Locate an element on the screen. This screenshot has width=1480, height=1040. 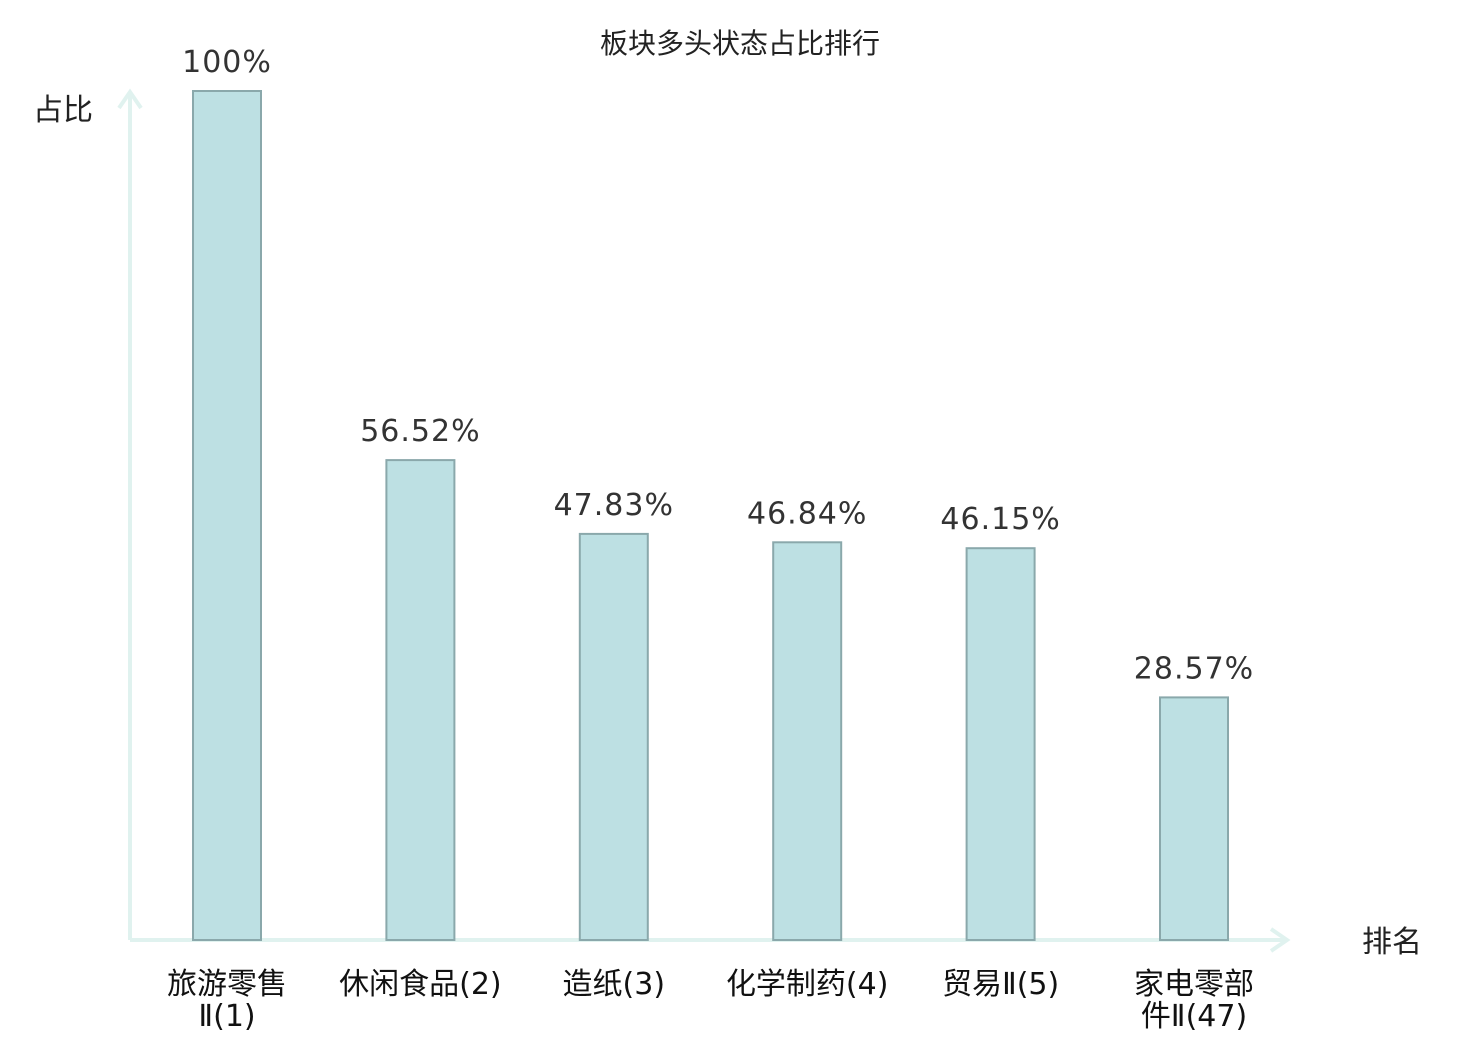
y-axis-arrow-icon is located at coordinates (130, 99).